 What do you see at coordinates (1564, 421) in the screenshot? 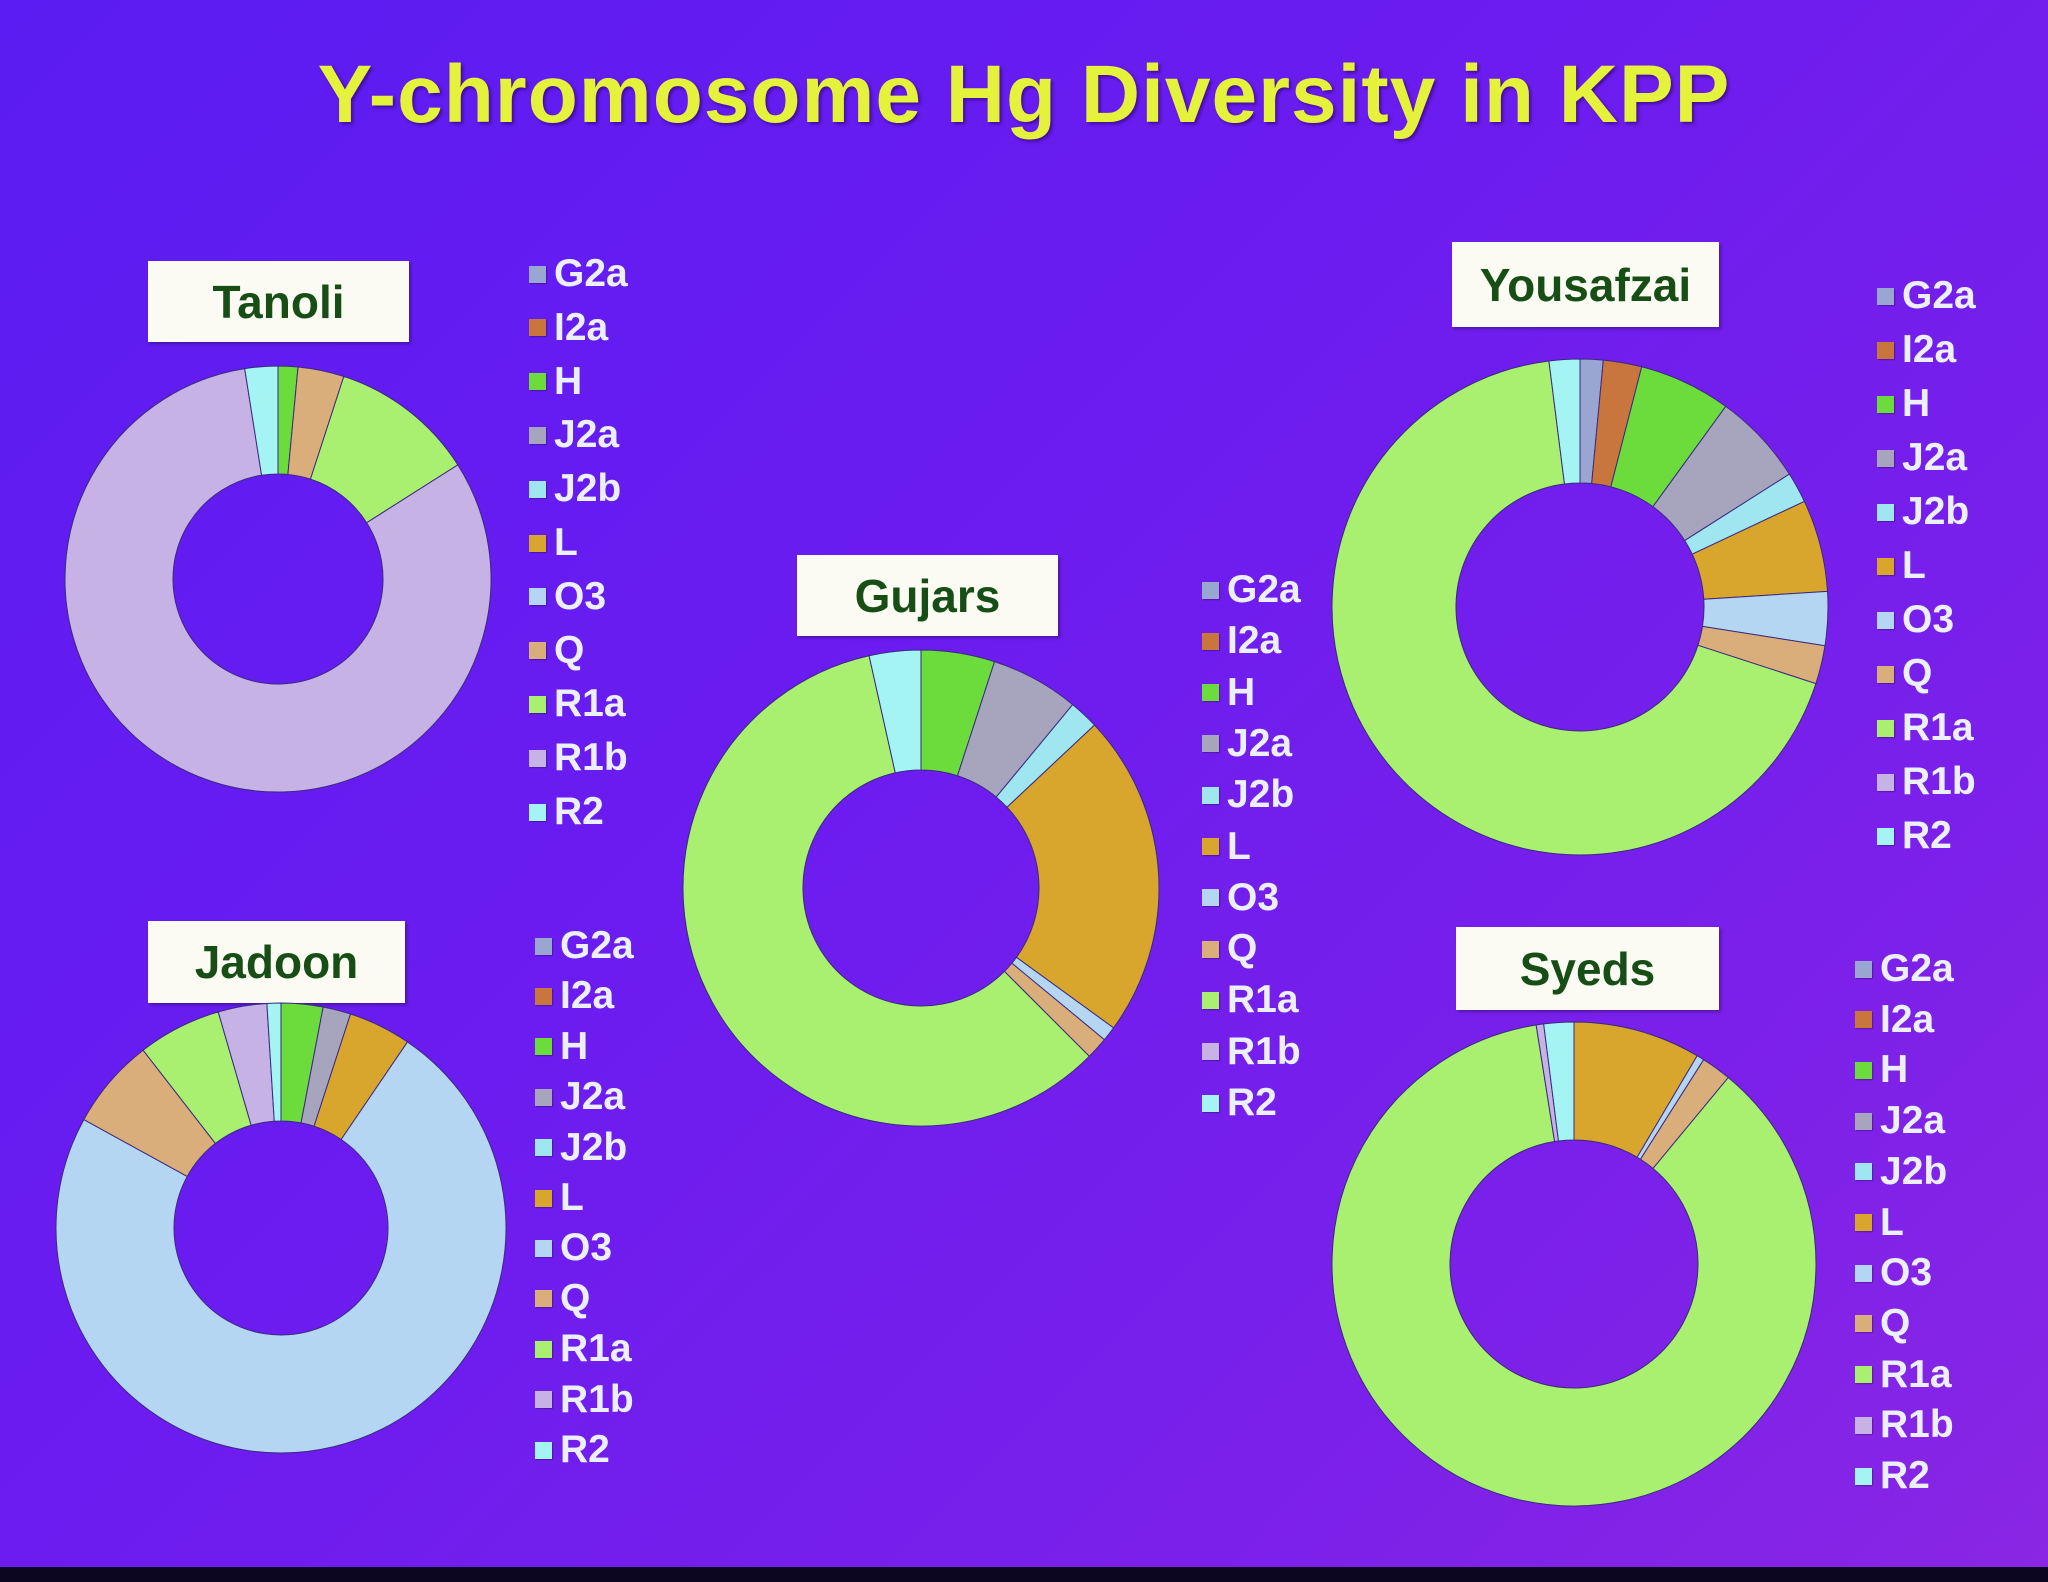
I see `slice-yousafzai-r2` at bounding box center [1564, 421].